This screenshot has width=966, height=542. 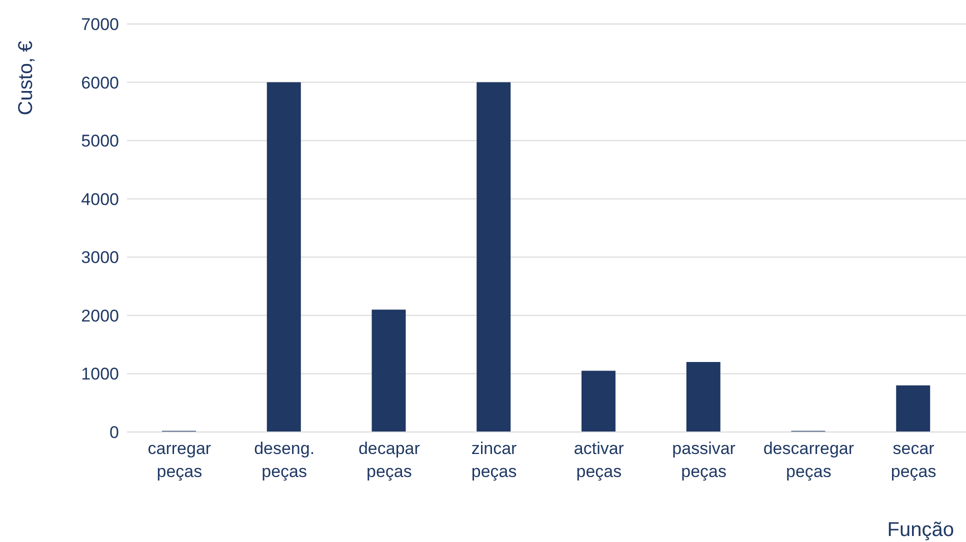 I want to click on x-tick-label: decapar peças, so click(x=389, y=460).